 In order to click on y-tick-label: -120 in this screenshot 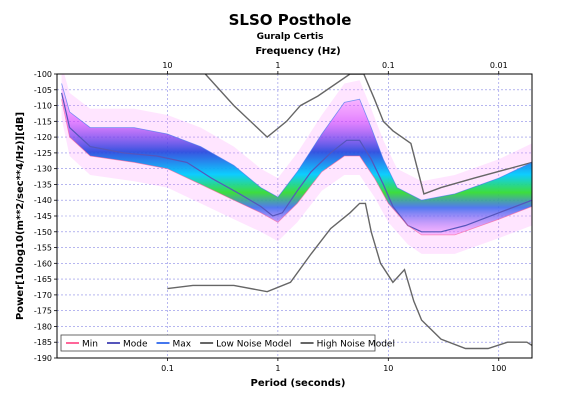, I will do `click(43, 137)`.